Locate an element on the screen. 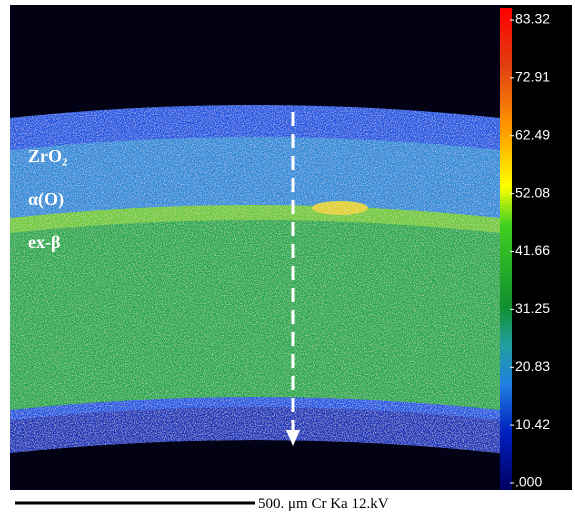 The image size is (575, 517). colorbar-tick-label: 52.08 is located at coordinates (532, 192).